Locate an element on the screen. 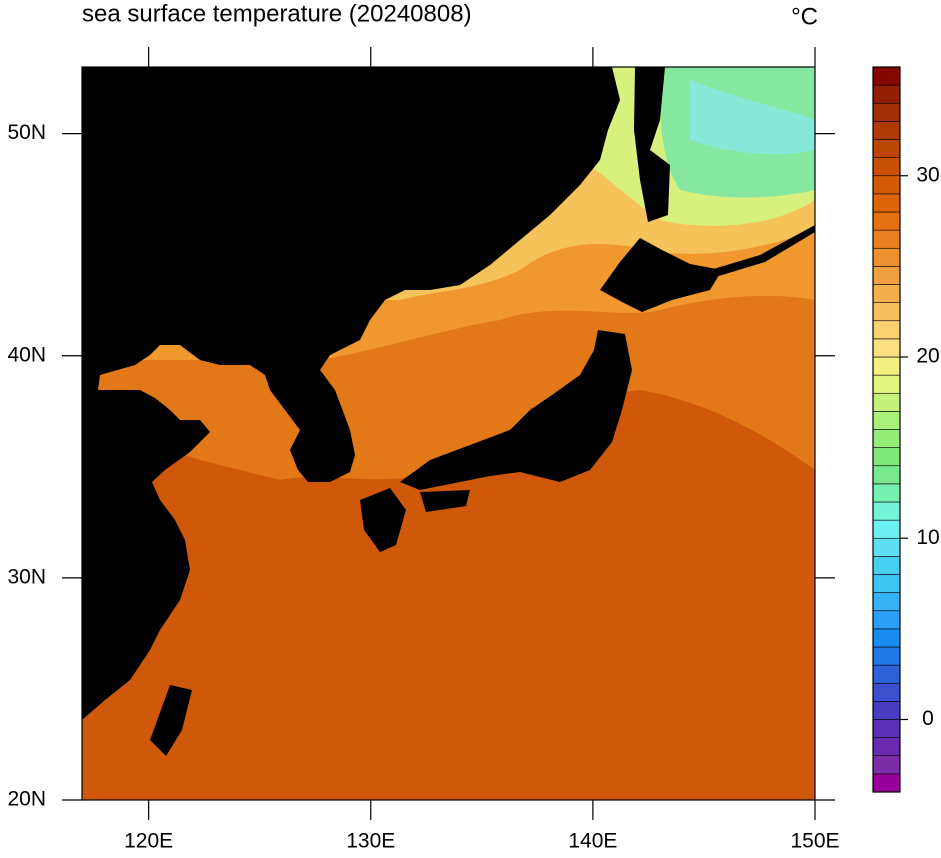  y-tick-label: 30N is located at coordinates (26, 576).